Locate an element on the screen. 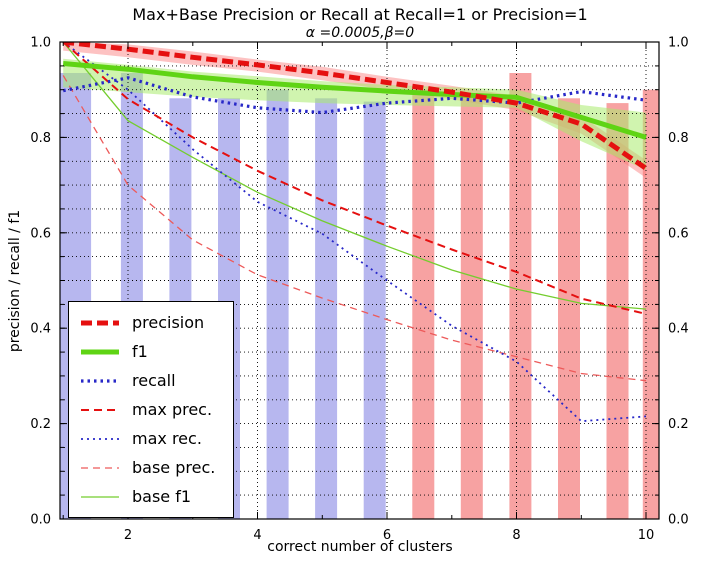 This screenshot has width=704, height=569. y-tick-label-right: 0.2 is located at coordinates (678, 424).